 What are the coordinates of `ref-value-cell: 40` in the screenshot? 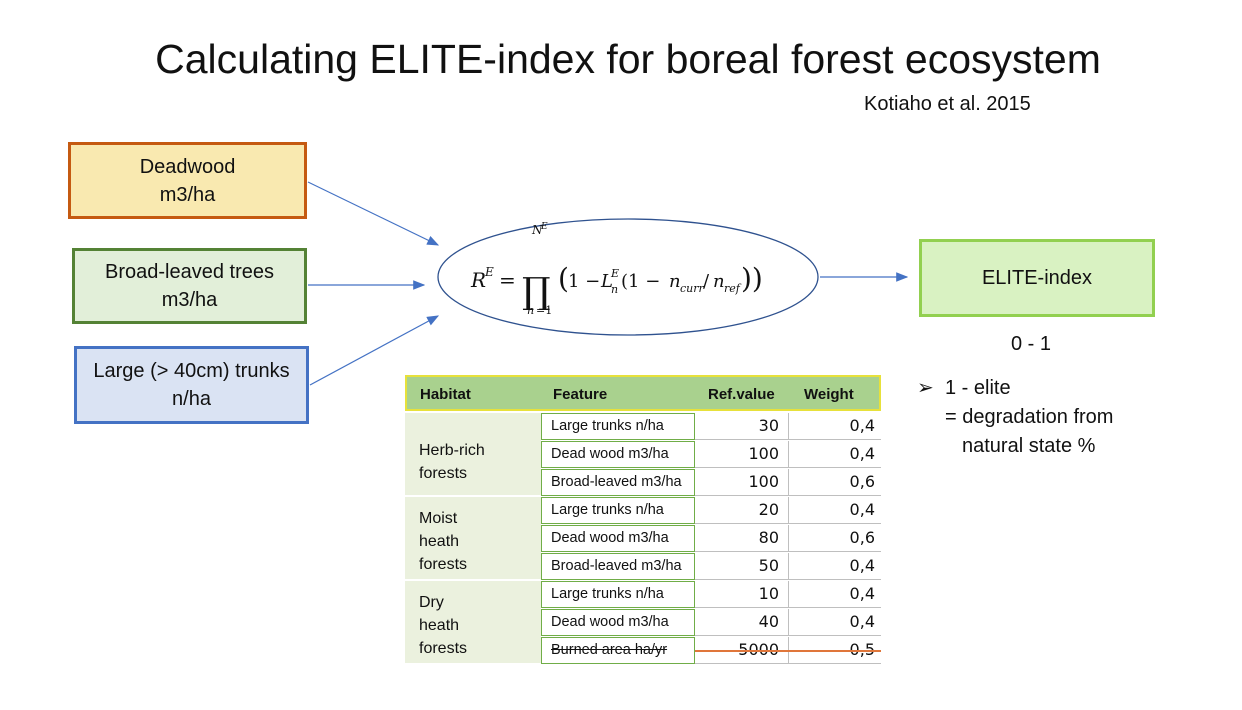 It's located at (742, 622).